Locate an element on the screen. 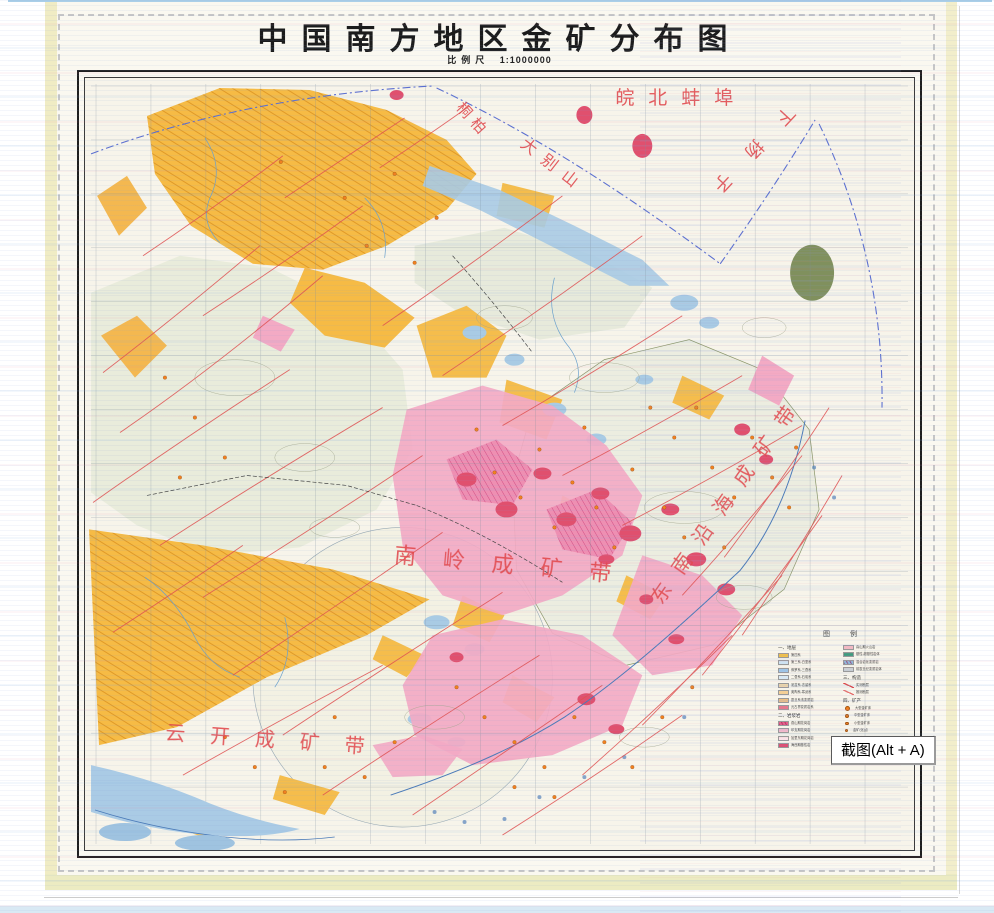 The height and width of the screenshot is (913, 994). legend-section-header: 二、岩浆岩 is located at coordinates (789, 715).